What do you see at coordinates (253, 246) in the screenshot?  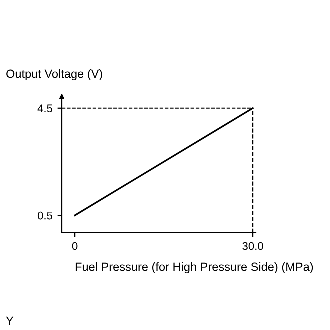 I see `x-tick-label: 30.0` at bounding box center [253, 246].